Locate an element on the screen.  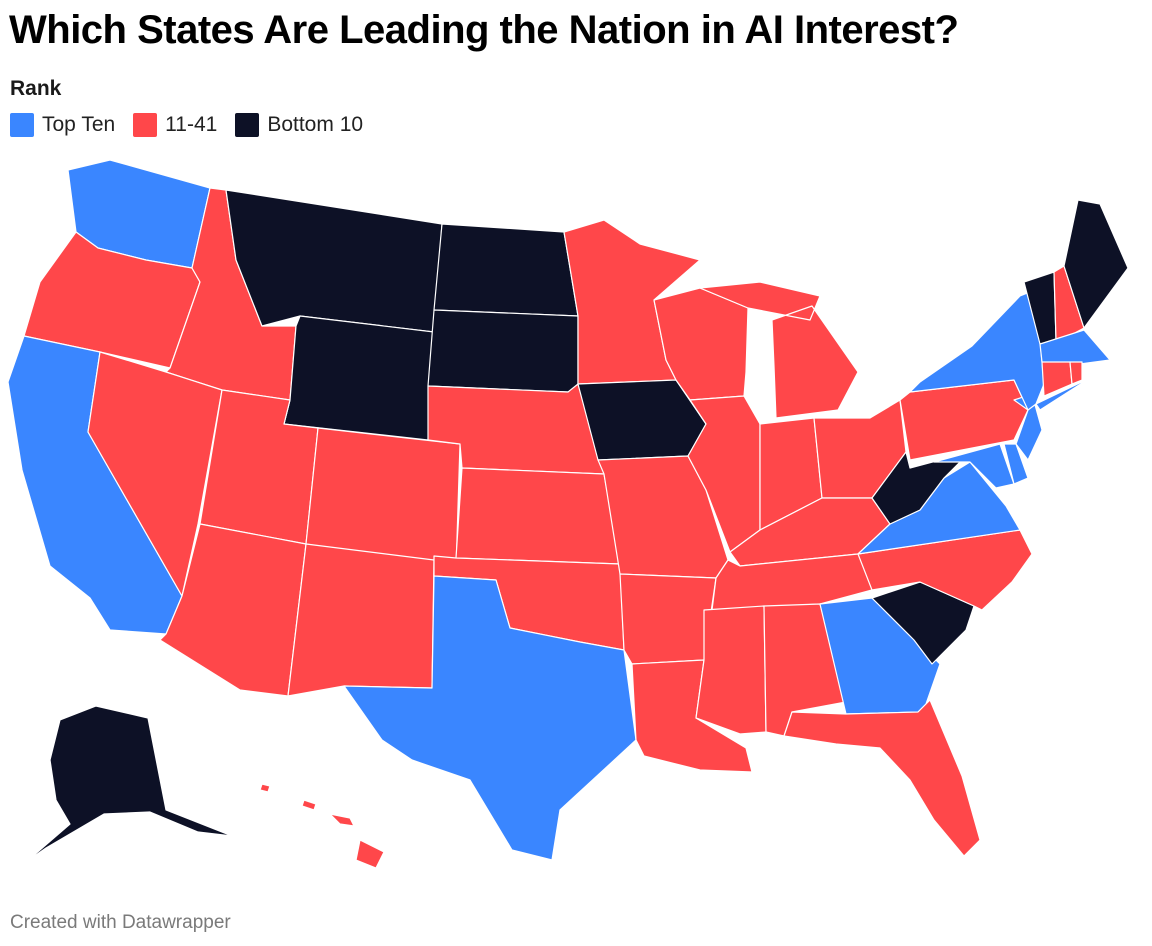
state-HI is located at coordinates (322, 826).